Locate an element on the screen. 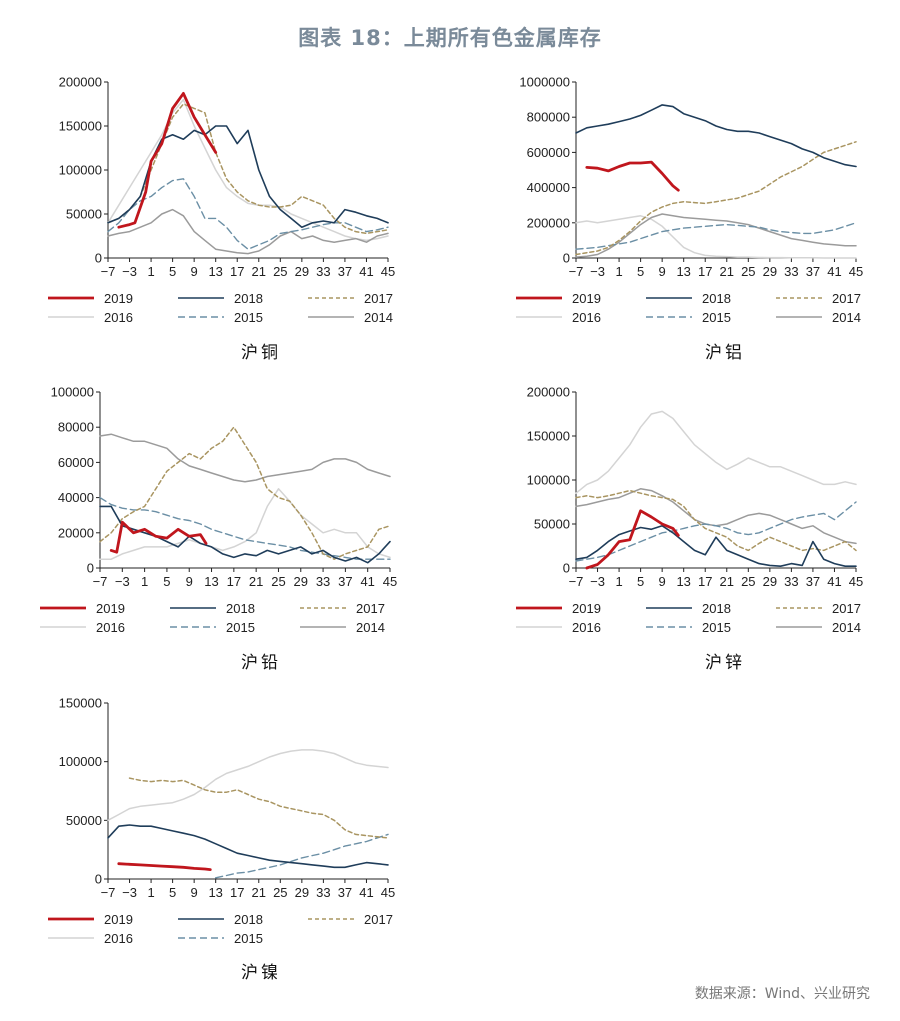  chart-caption-zinc: 沪锌 is located at coordinates (725, 663).